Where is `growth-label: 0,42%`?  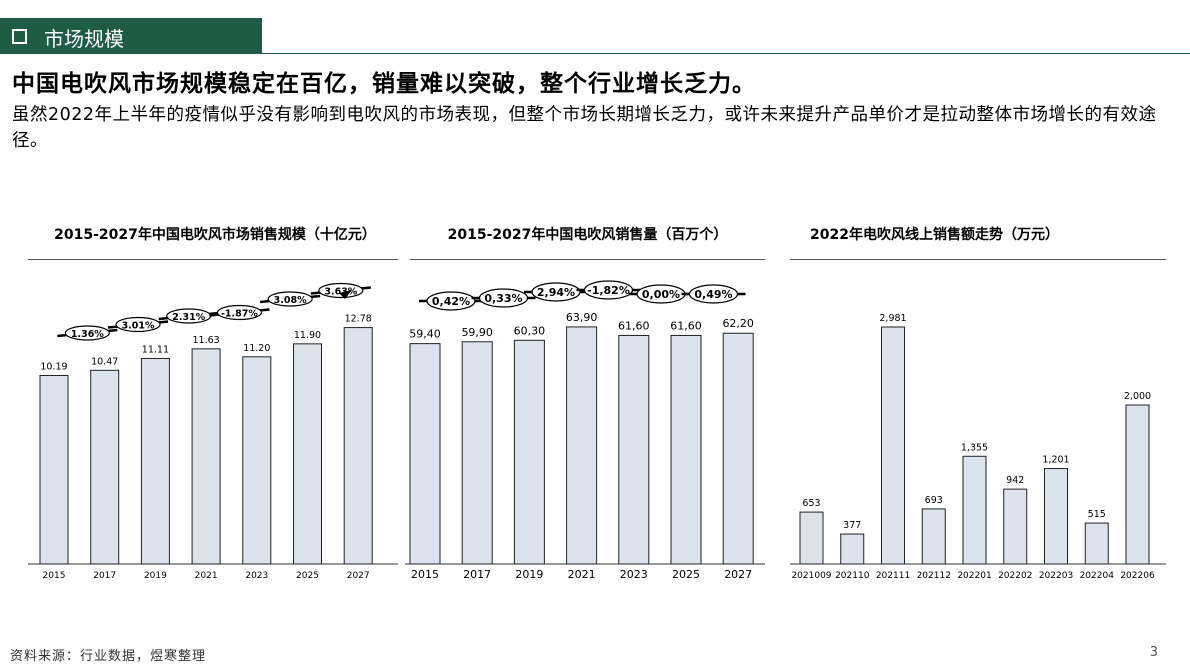 growth-label: 0,42% is located at coordinates (451, 301).